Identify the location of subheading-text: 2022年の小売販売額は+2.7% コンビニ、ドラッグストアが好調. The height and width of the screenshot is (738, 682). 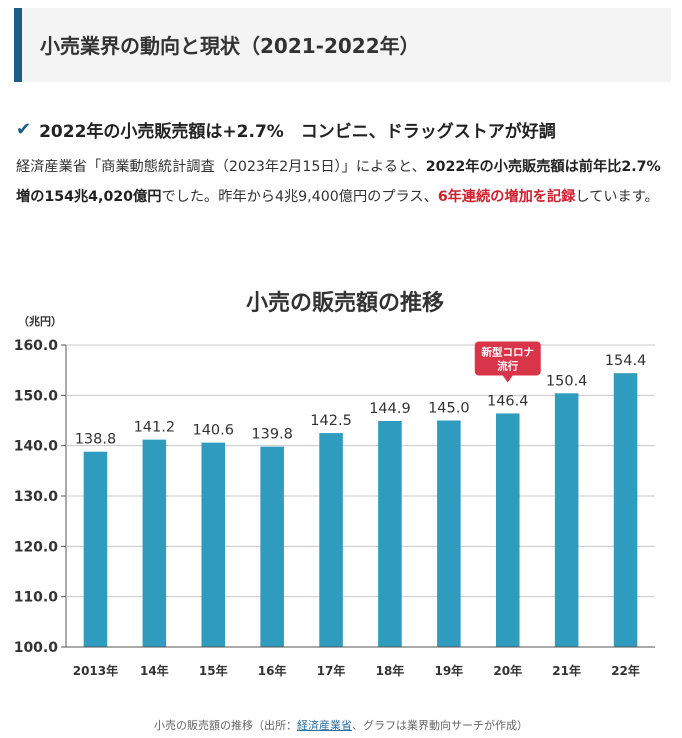
(297, 132).